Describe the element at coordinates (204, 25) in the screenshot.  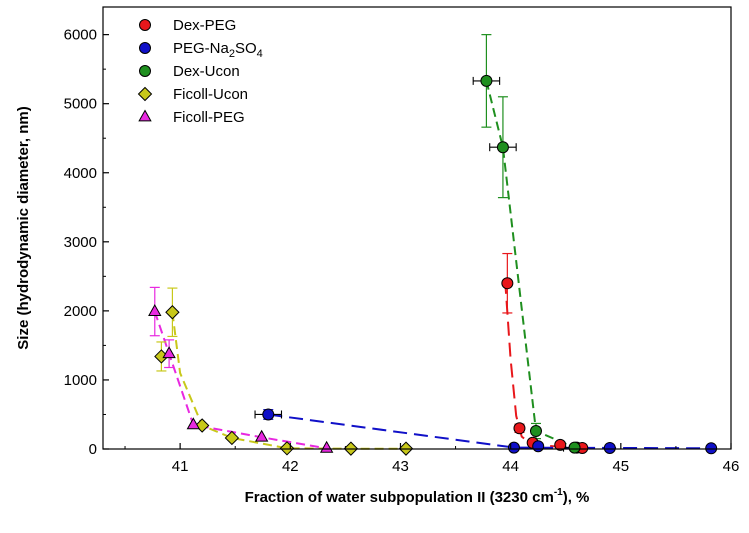
I see `legend-label-dex-peg: Dex-PEG` at that location.